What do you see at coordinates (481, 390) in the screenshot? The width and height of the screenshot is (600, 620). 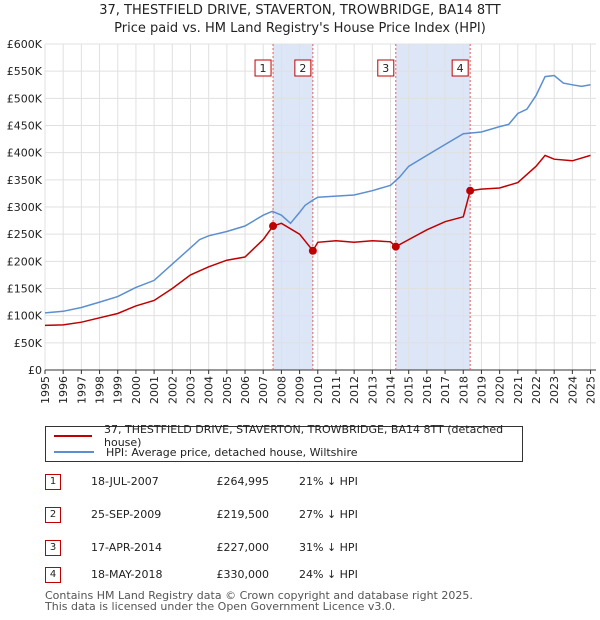 I see `x-tick-label: 2019` at bounding box center [481, 390].